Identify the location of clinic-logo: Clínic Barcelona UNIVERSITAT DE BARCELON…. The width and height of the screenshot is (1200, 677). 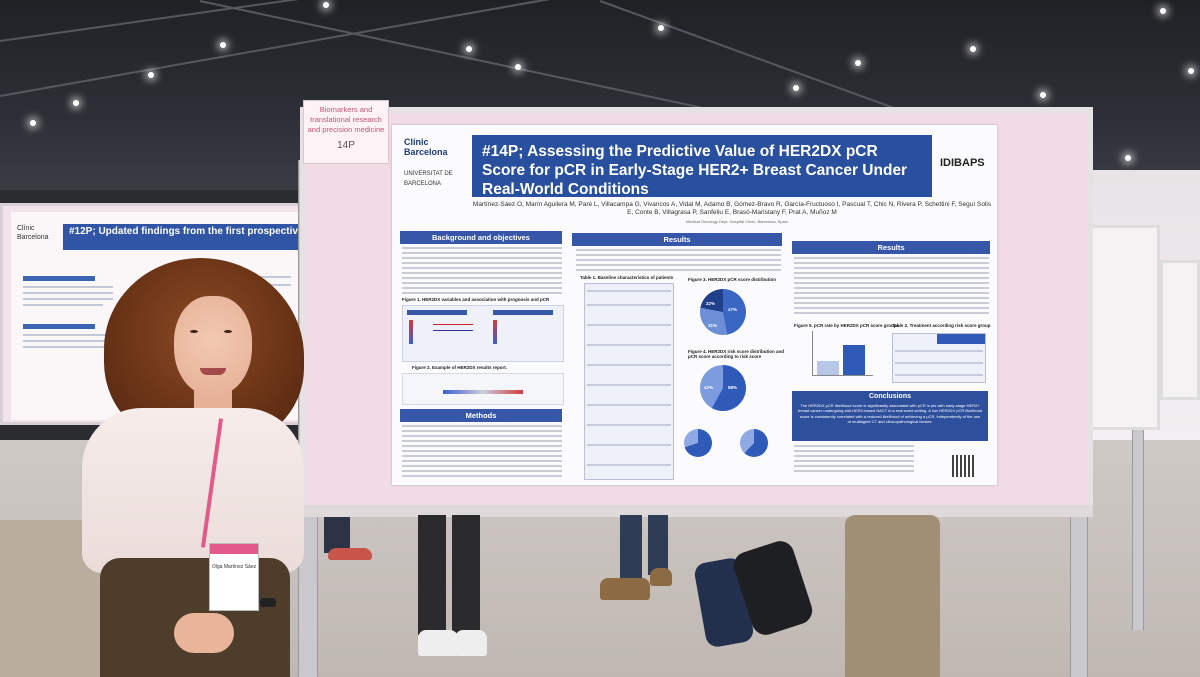
(439, 163).